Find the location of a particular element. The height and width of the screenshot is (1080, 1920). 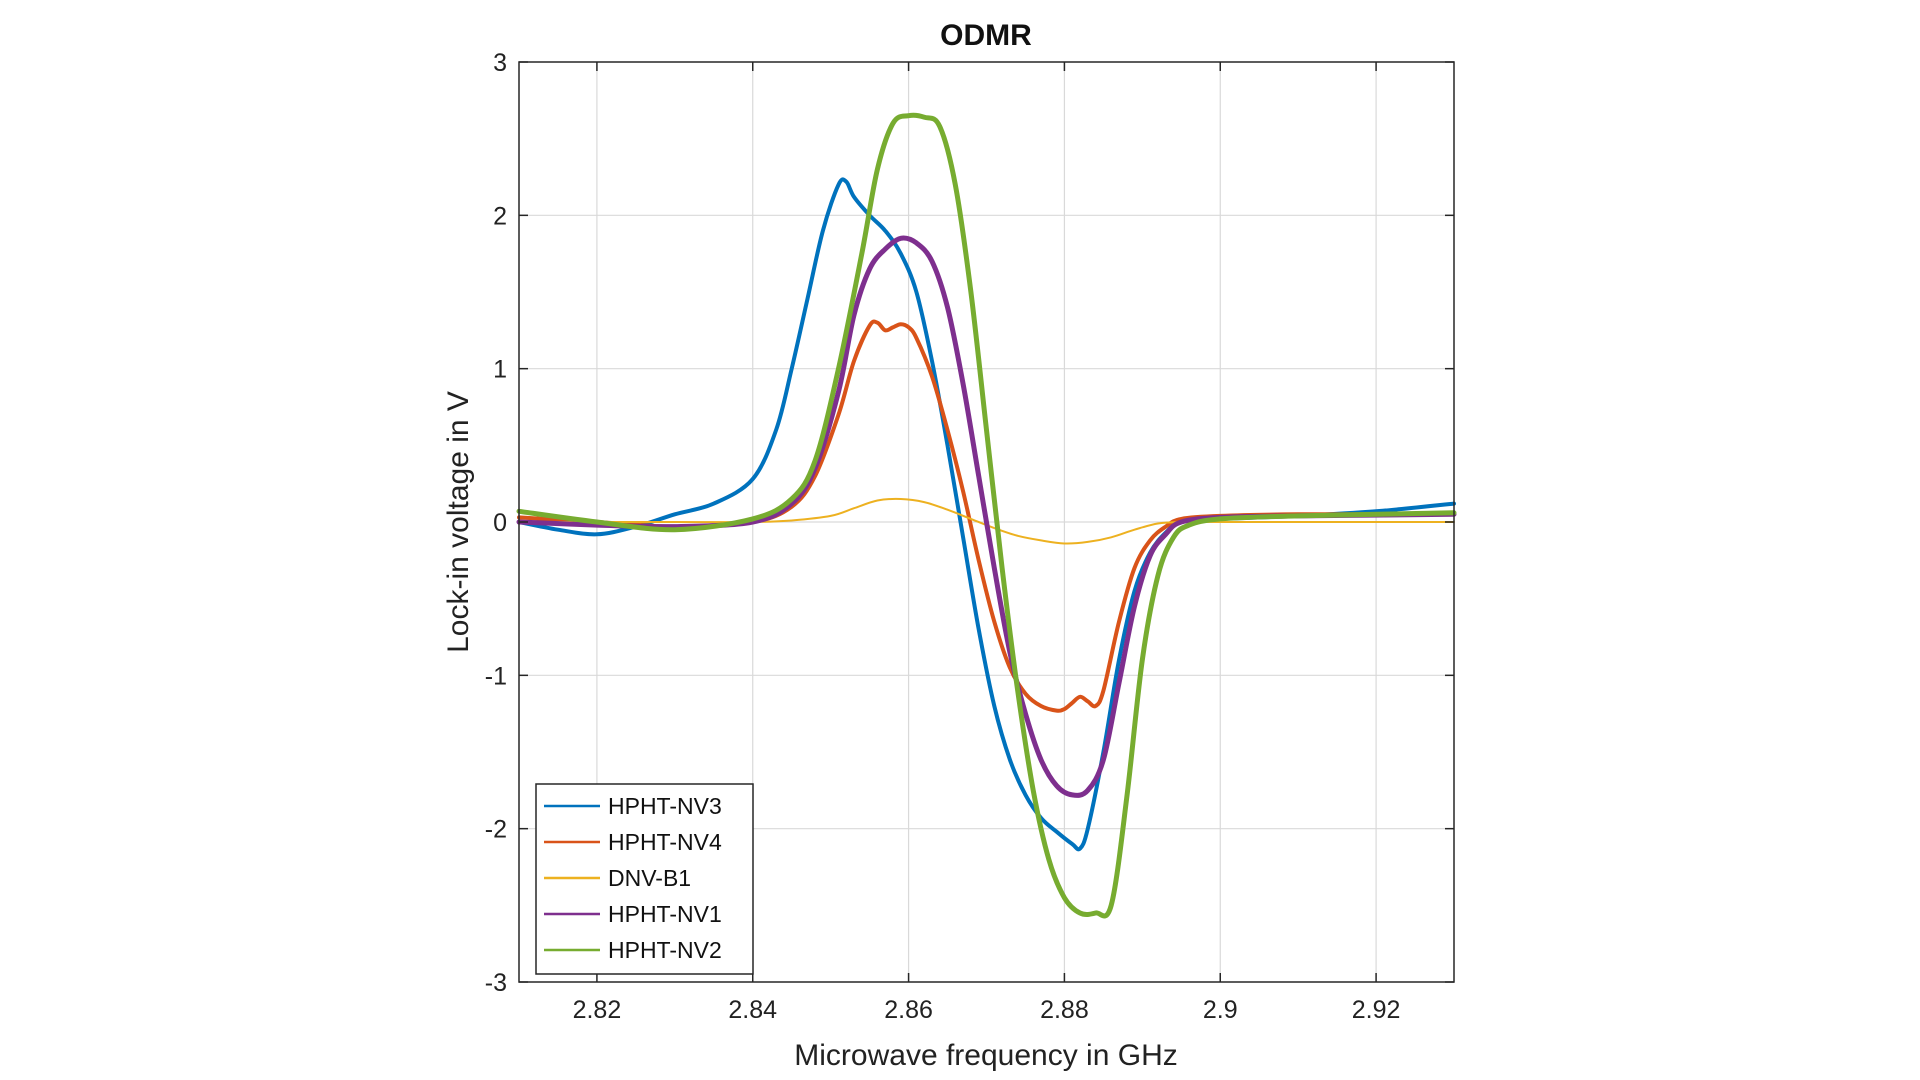

x-tick-label: 2.92 is located at coordinates (1376, 1010).